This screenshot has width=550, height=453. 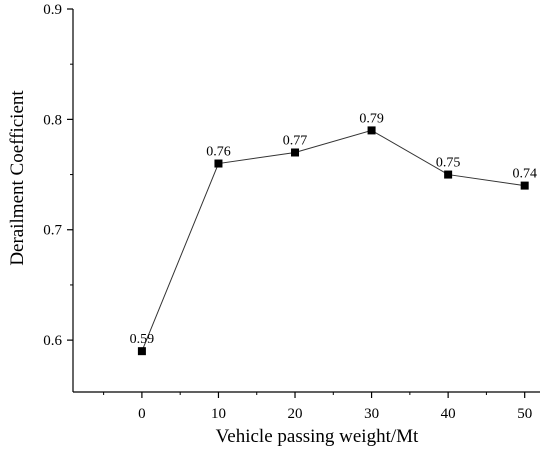 What do you see at coordinates (218, 152) in the screenshot?
I see `data-label: 0.76` at bounding box center [218, 152].